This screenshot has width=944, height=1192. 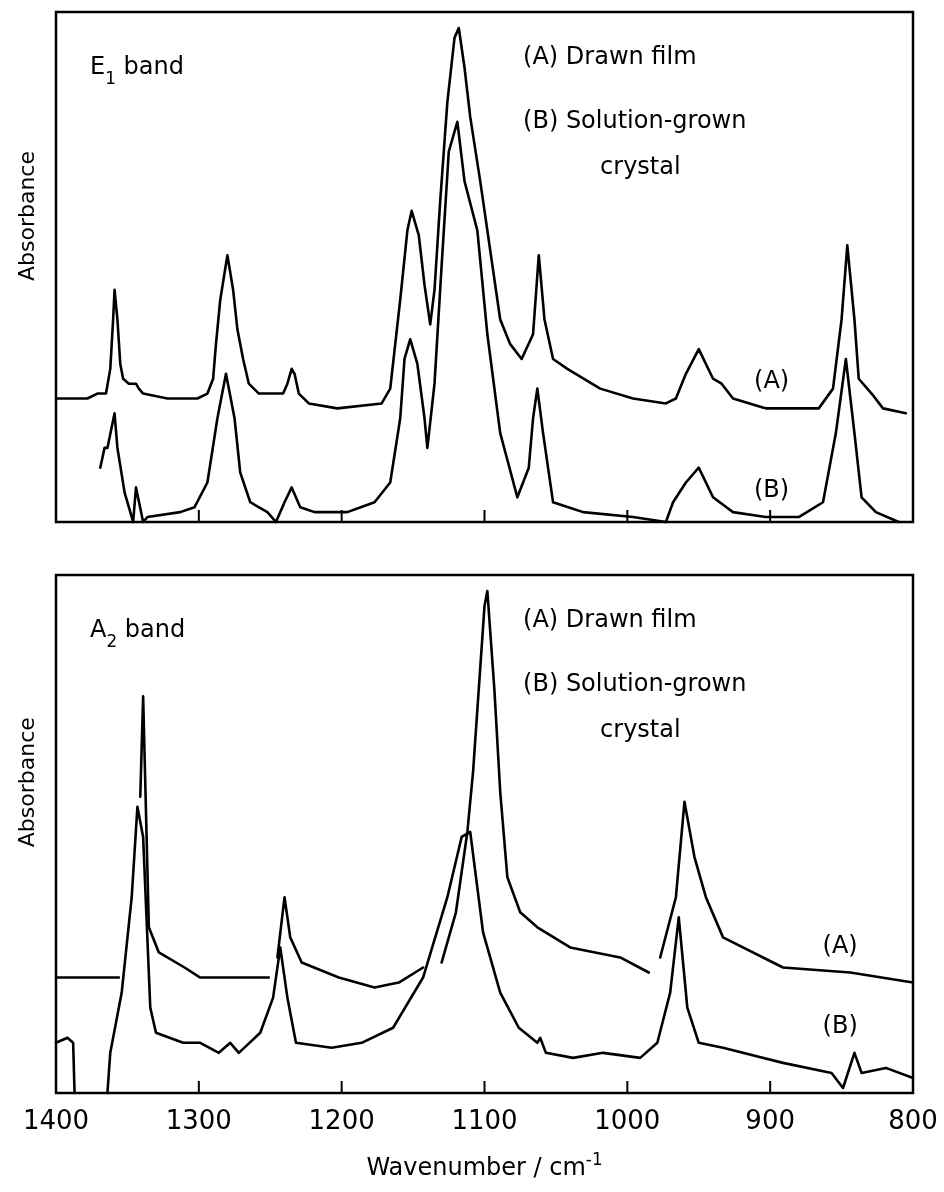 I want to click on x-tick-label: 1100, so click(x=484, y=1120).